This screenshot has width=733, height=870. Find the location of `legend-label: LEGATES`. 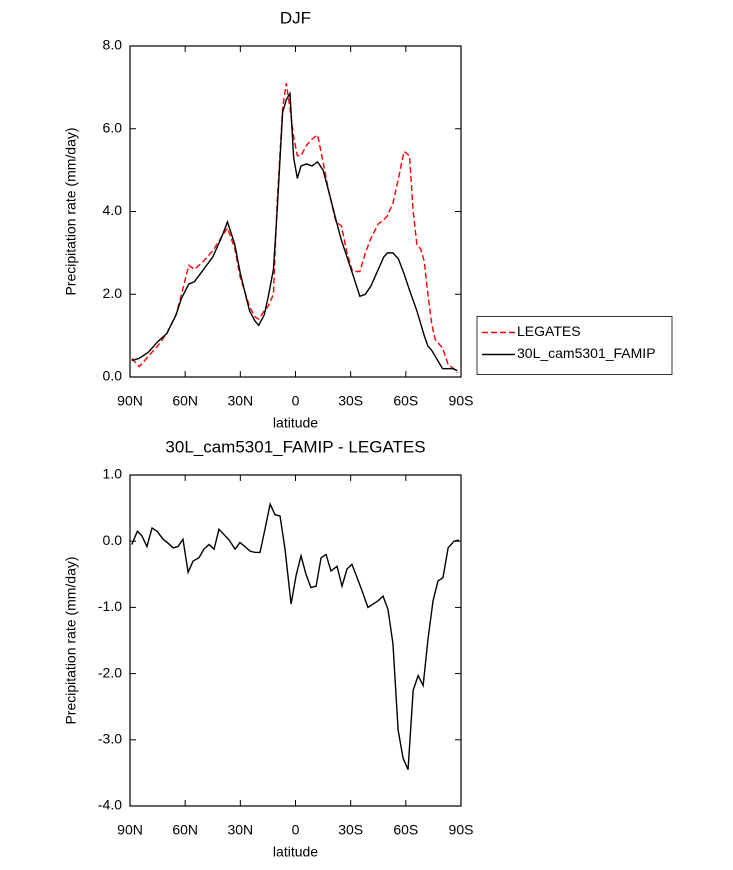

legend-label: LEGATES is located at coordinates (549, 331).